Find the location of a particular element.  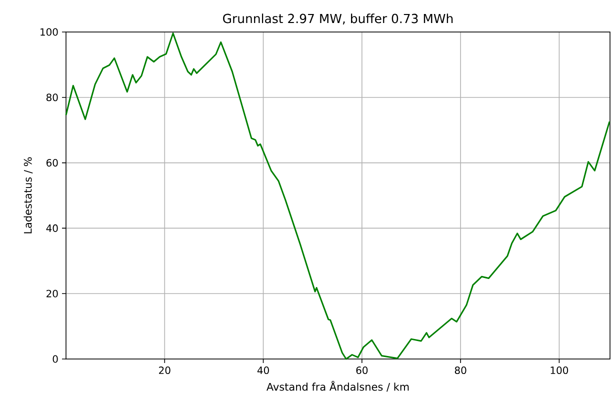

x-tick-label: 40 is located at coordinates (263, 370).